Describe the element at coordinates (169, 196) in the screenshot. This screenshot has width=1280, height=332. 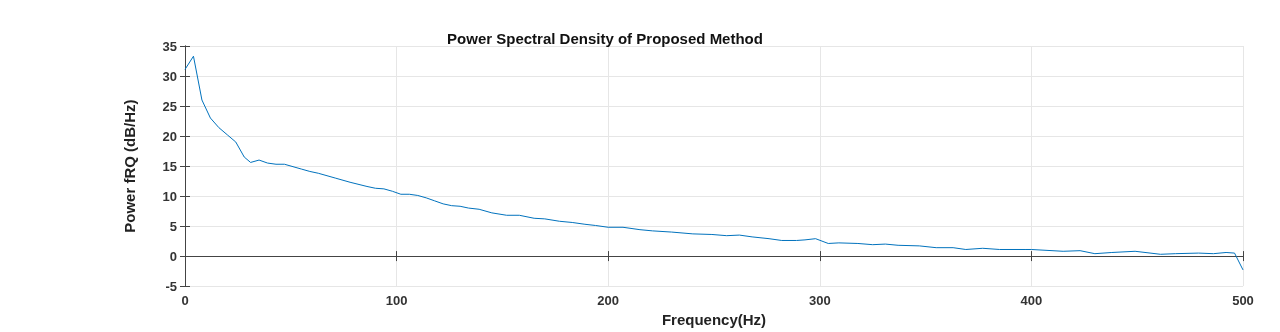
I see `y-tick-label: 10` at that location.